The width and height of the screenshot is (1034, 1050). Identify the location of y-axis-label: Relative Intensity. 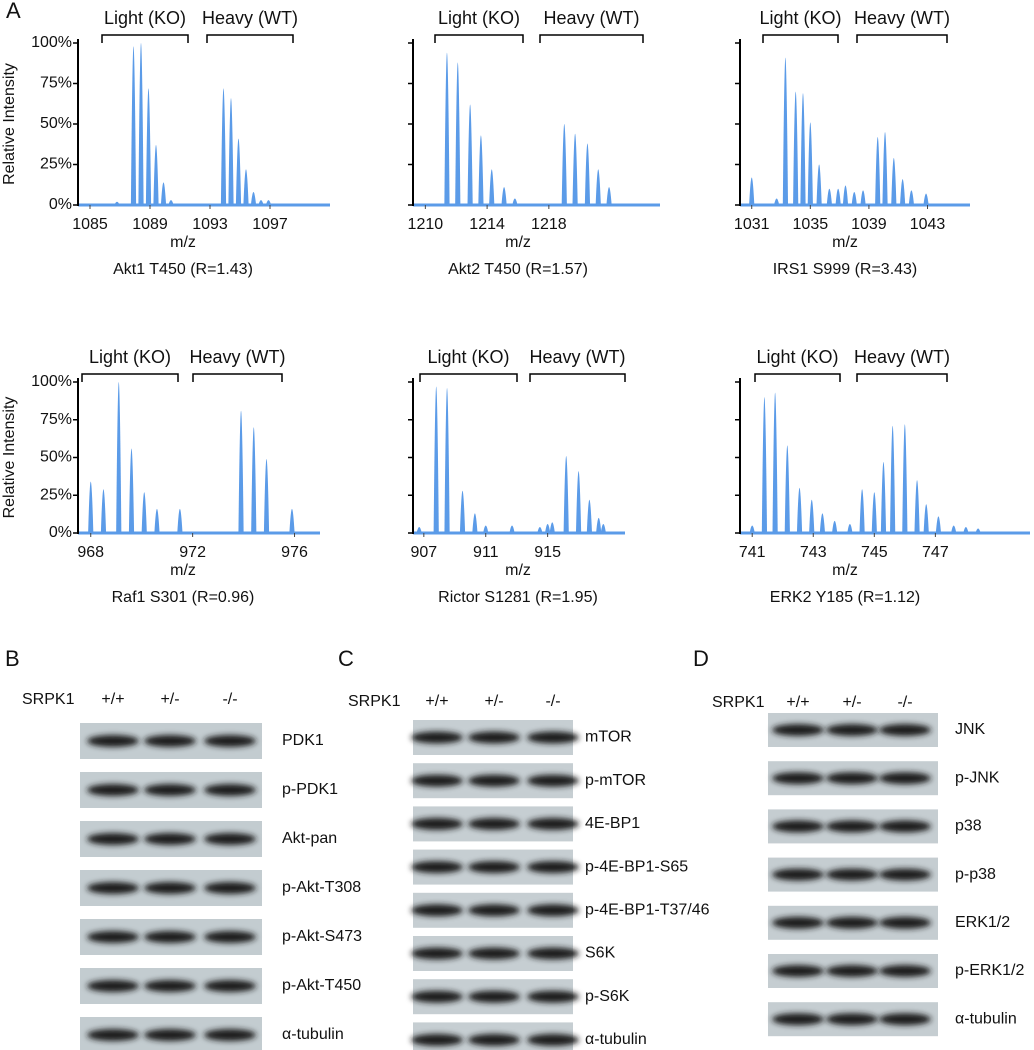
(9, 124).